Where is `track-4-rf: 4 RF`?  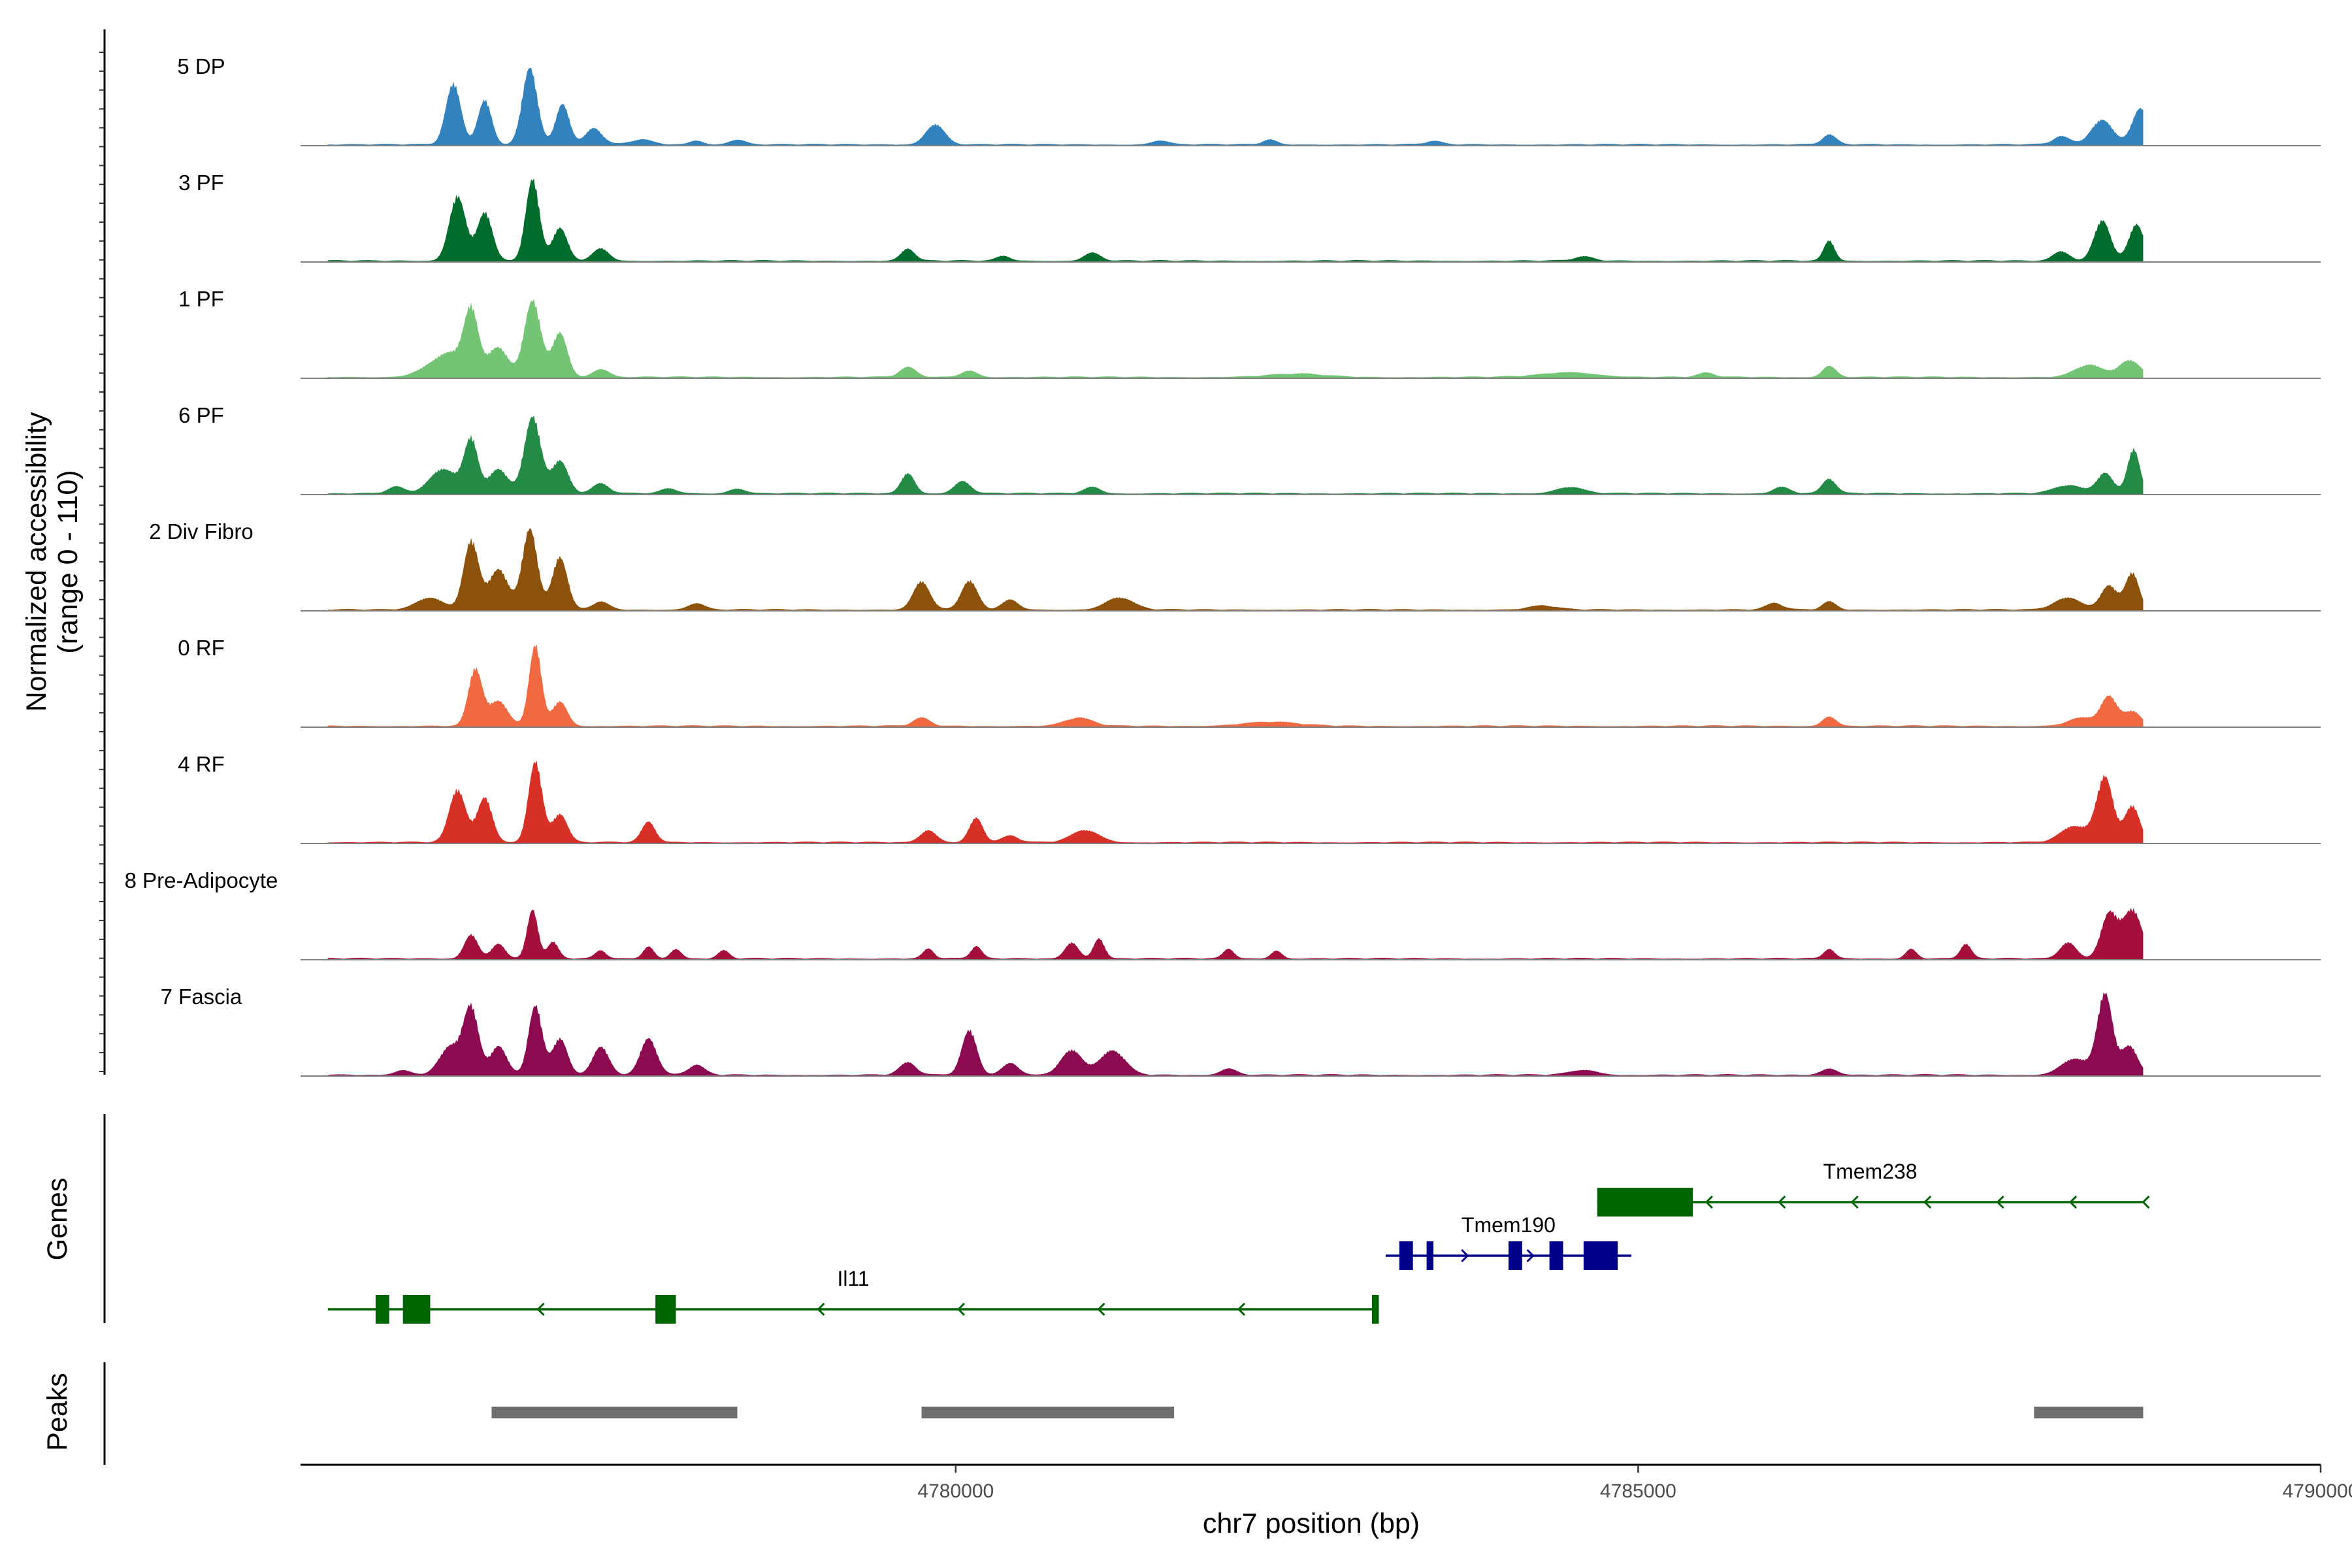
track-4-rf: 4 RF is located at coordinates (1249, 798).